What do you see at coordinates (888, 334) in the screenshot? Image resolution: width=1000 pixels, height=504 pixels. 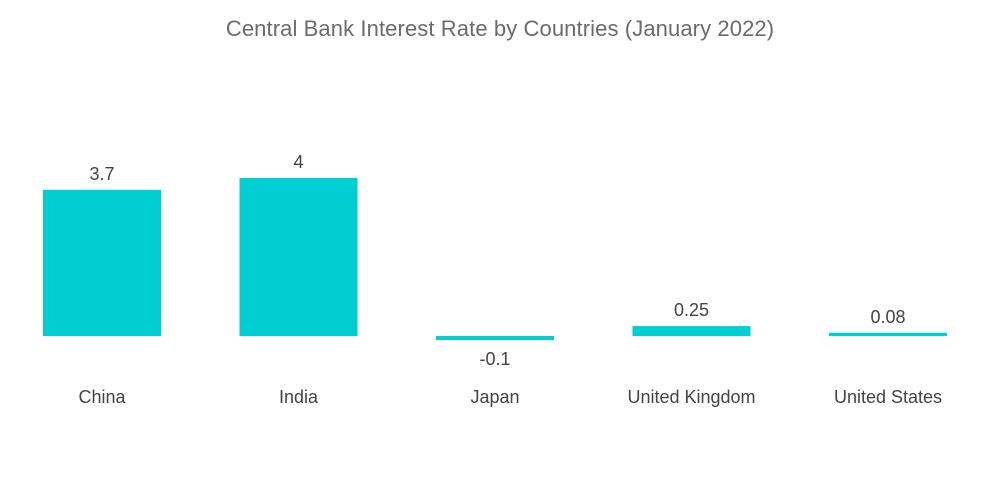 I see `bar-united-states` at bounding box center [888, 334].